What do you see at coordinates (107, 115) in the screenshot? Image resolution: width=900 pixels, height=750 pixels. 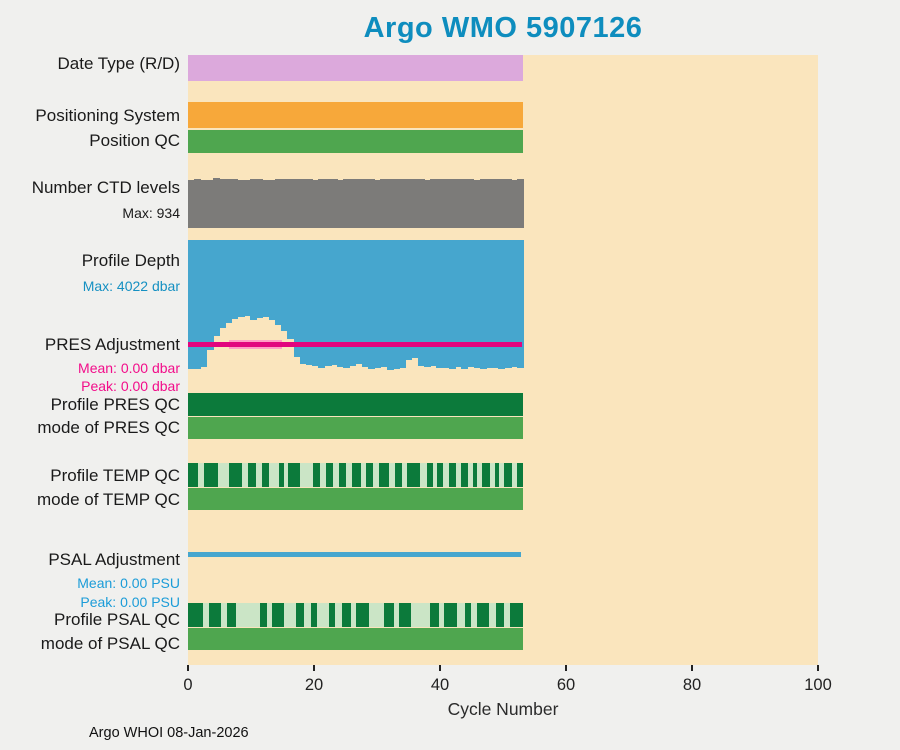 I see `row-label-positioning-system: Positioning System` at bounding box center [107, 115].